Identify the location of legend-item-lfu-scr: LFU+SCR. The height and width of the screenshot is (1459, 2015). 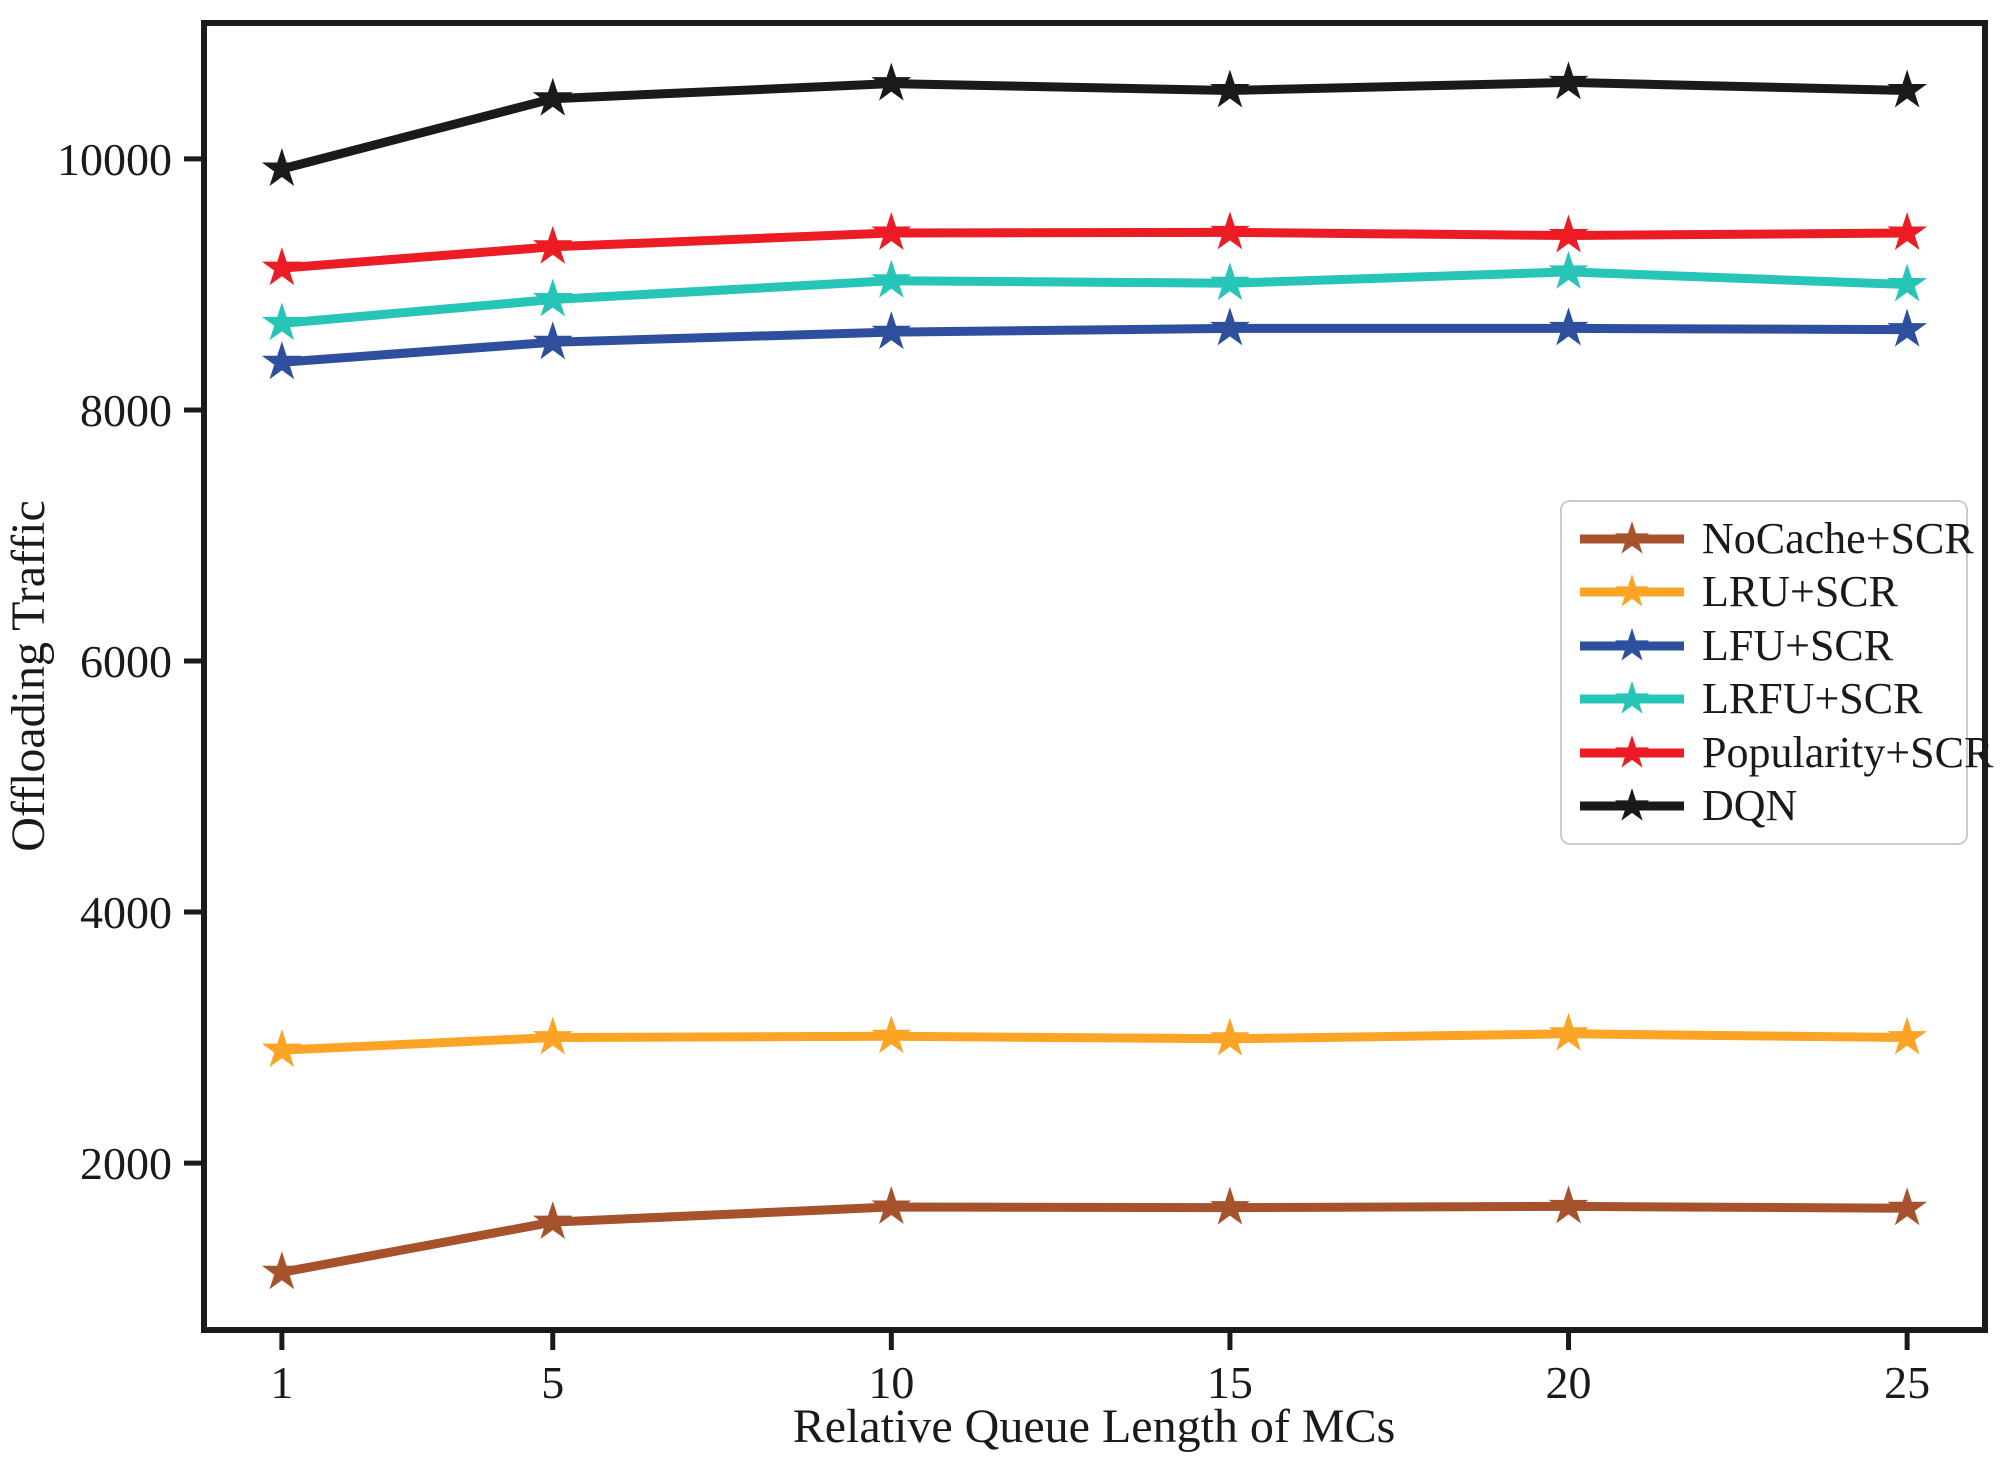
(1771, 646).